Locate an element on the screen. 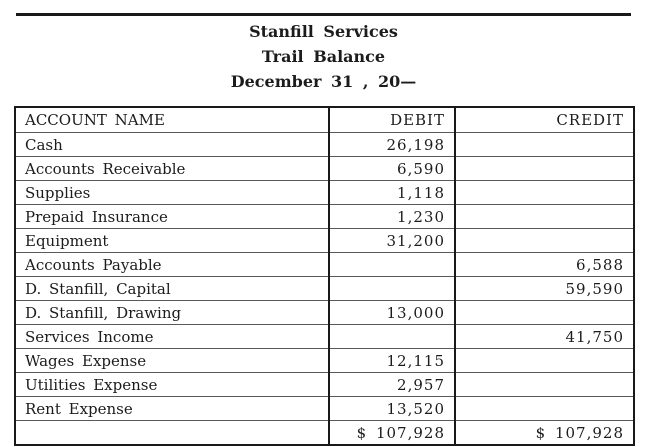  total-row: $ 107,928 $ 107,928 is located at coordinates (324, 433).